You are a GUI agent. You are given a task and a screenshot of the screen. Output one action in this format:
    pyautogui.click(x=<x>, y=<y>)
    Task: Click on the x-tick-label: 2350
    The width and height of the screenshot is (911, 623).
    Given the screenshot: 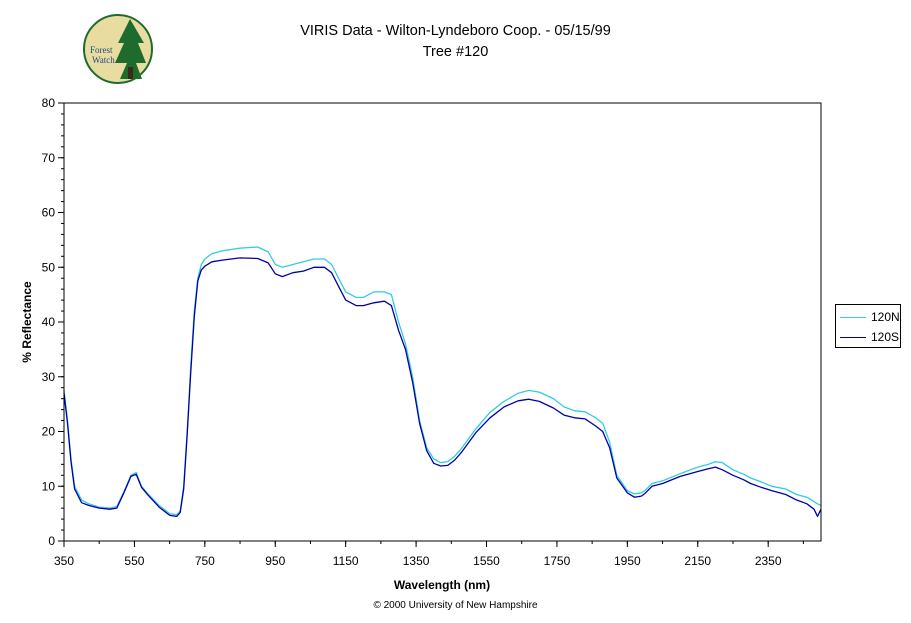 What is the action you would take?
    pyautogui.click(x=768, y=561)
    